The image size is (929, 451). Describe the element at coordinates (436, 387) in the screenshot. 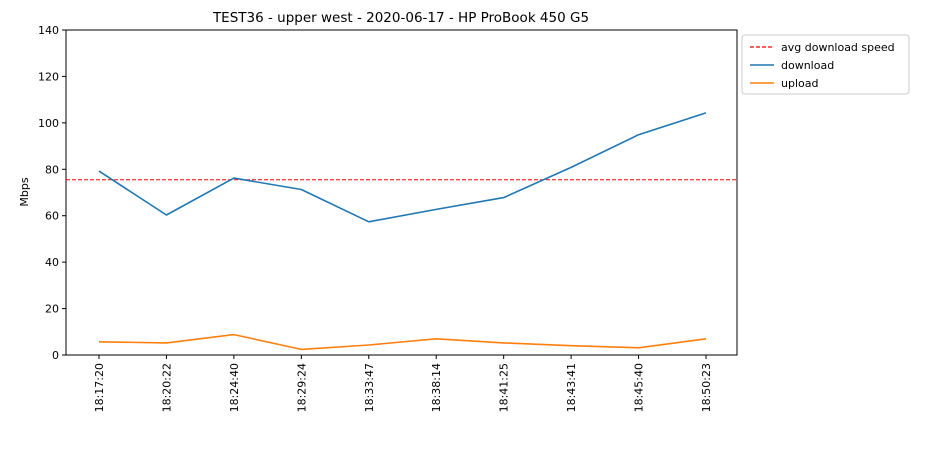

I see `x-tick-label: 18:38:14` at that location.